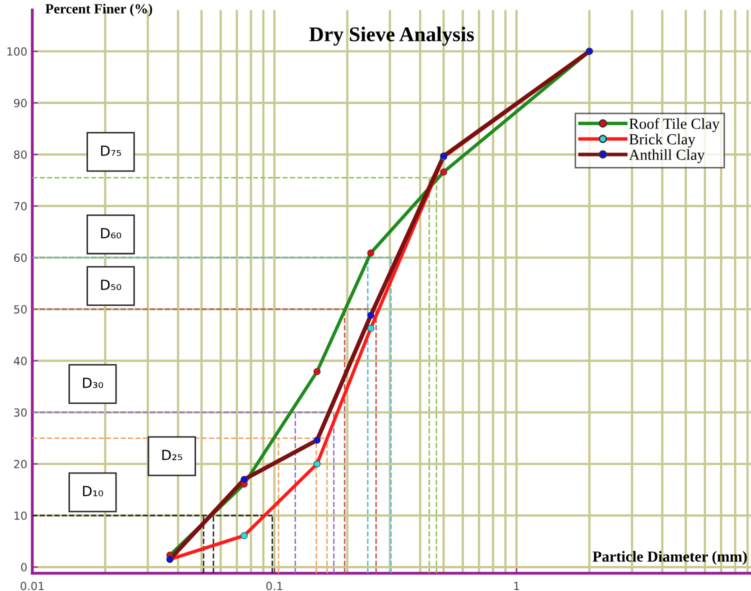  I want to click on x-tick-label: 0.1, so click(274, 586).